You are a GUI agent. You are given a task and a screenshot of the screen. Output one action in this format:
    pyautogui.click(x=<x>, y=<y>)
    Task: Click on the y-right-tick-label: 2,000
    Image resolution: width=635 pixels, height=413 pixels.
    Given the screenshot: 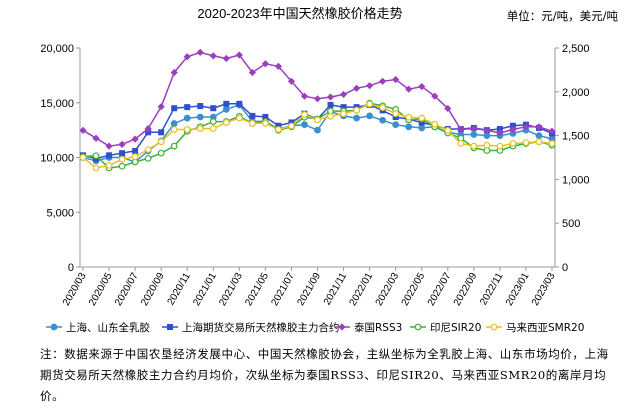 What is the action you would take?
    pyautogui.click(x=576, y=93)
    